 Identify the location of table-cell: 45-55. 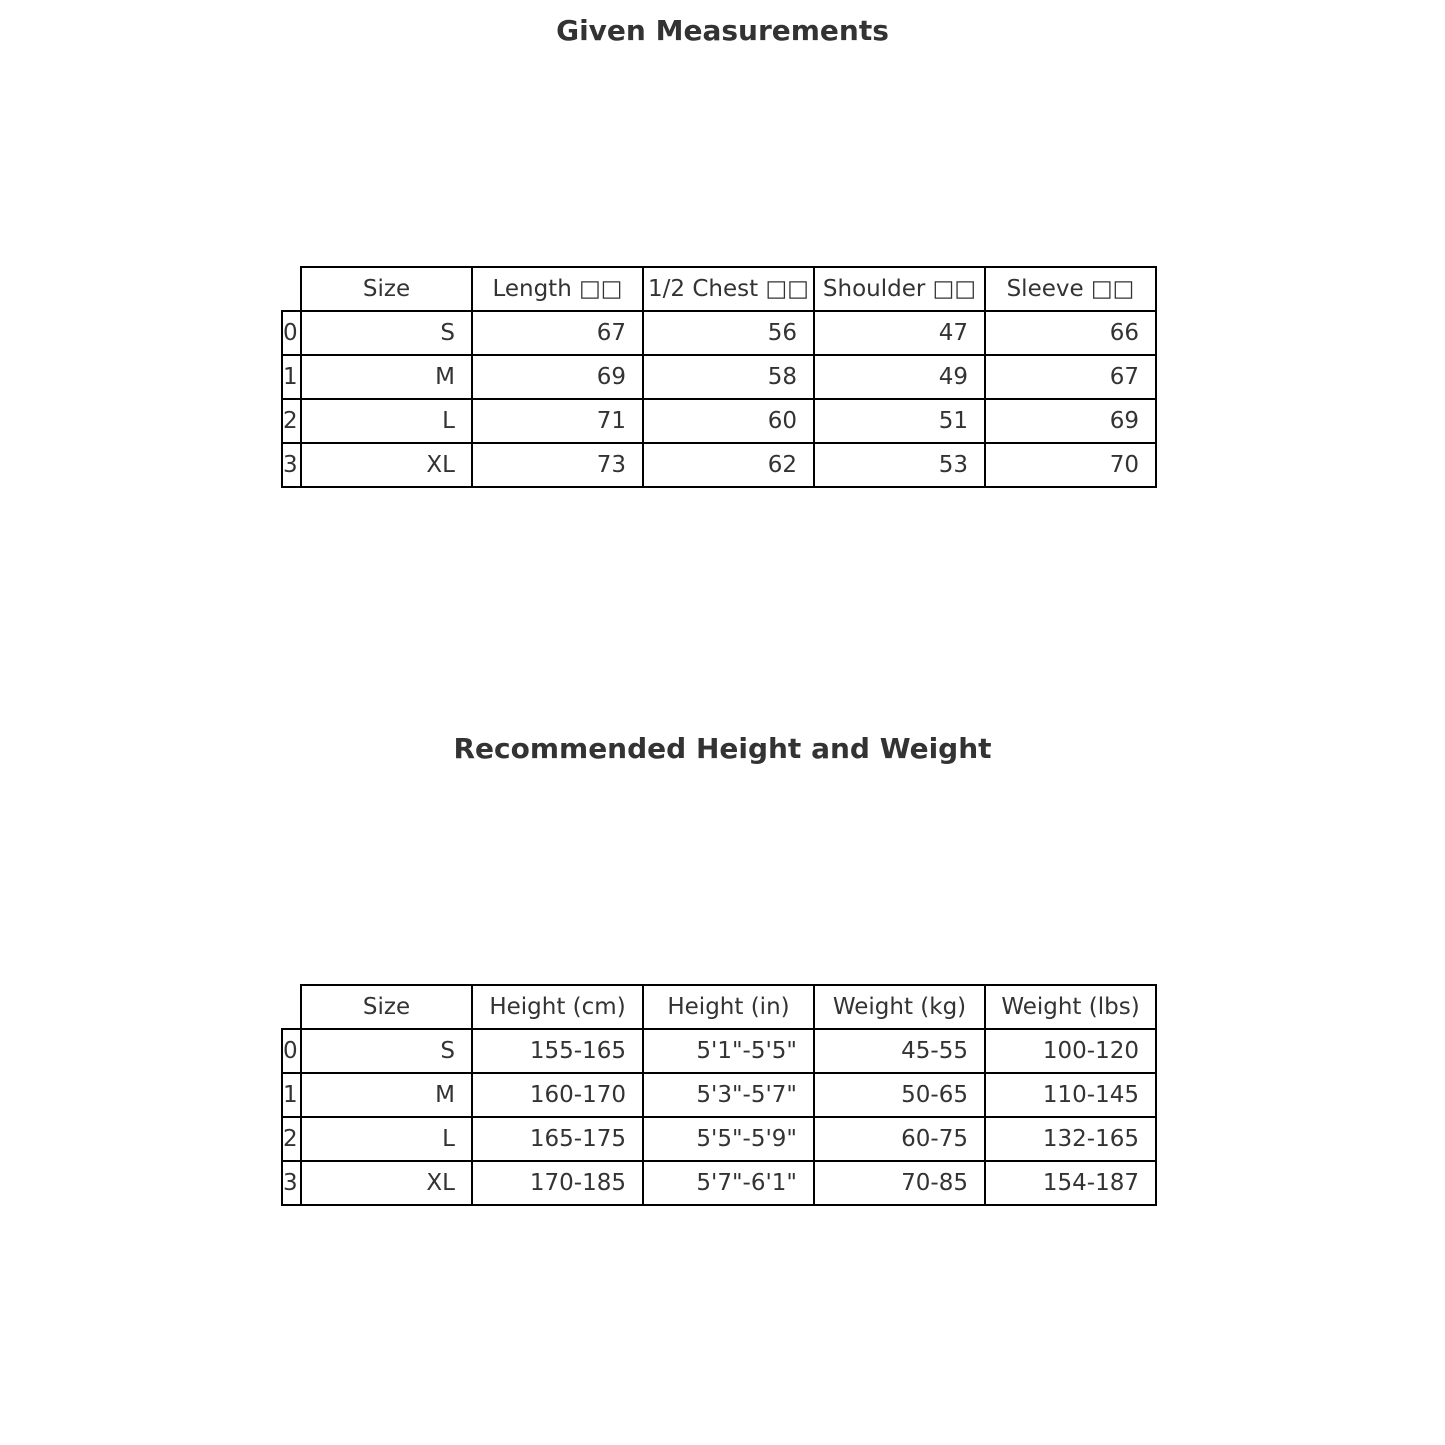
(899, 1051).